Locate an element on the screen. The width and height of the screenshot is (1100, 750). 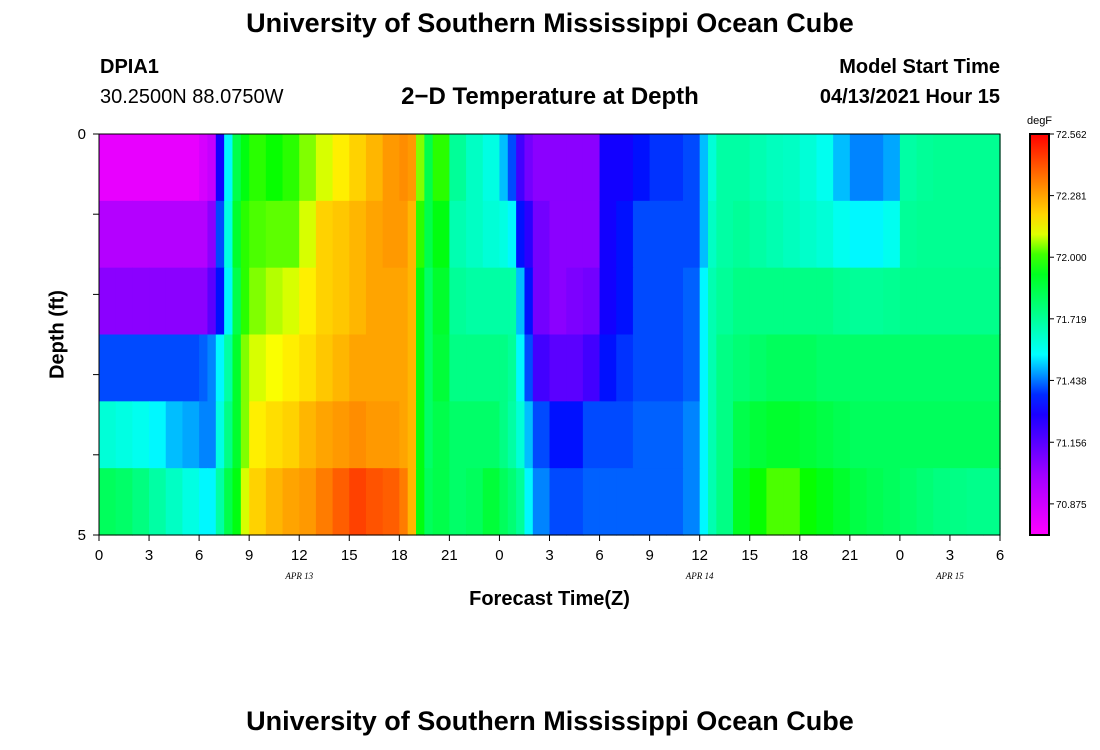
date-label: APR 15 is located at coordinates (949, 576).